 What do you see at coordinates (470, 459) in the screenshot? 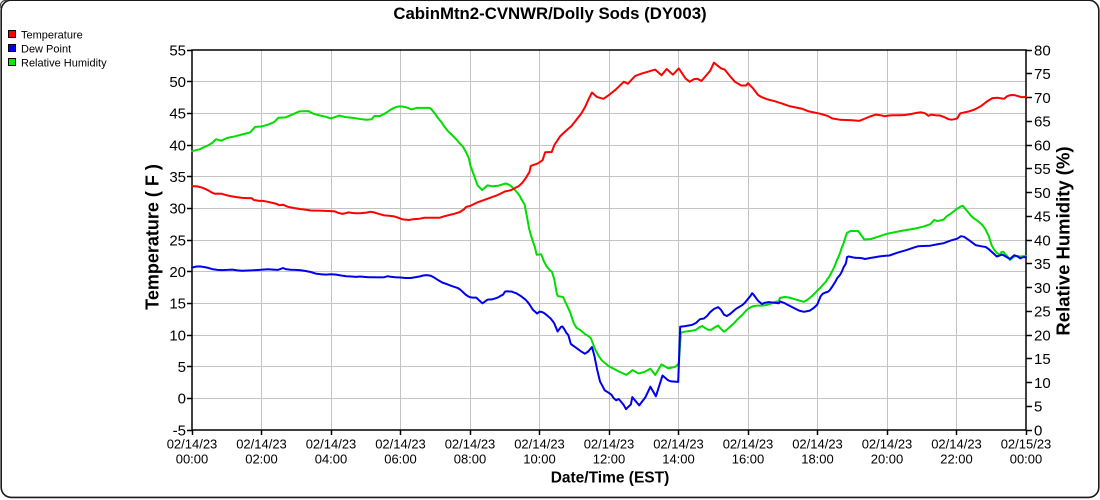
I see `svg-text: 08:00` at bounding box center [470, 459].